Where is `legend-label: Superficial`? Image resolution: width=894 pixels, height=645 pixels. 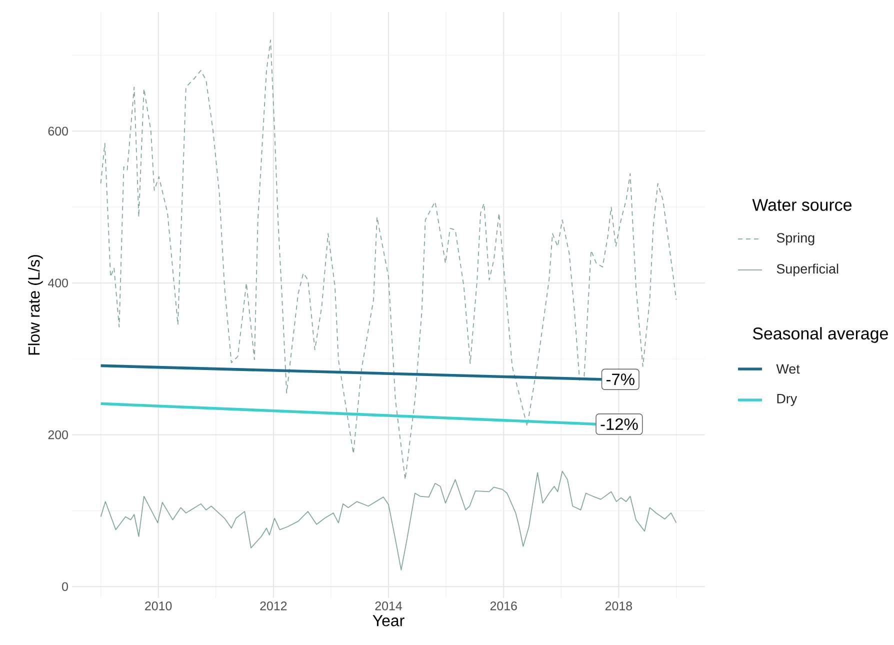 legend-label: Superficial is located at coordinates (807, 270).